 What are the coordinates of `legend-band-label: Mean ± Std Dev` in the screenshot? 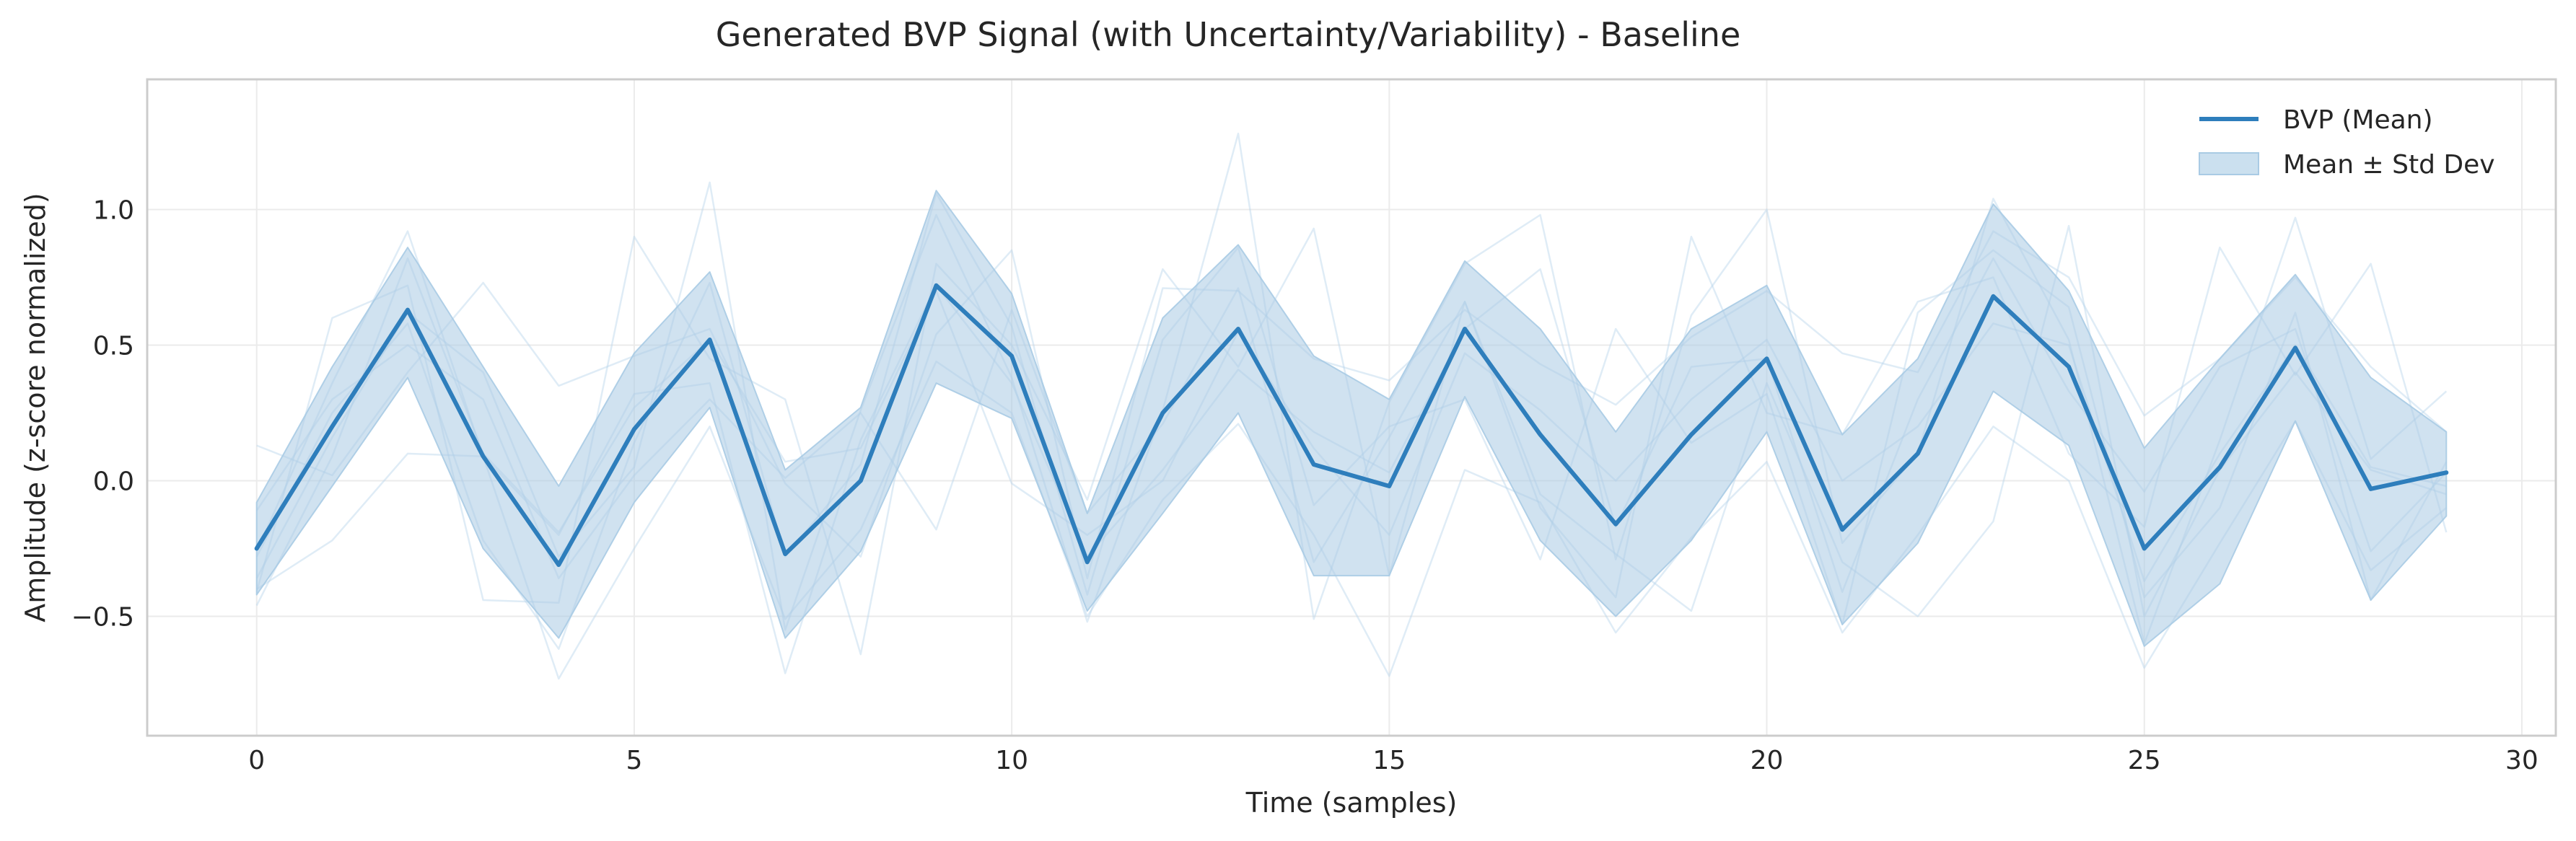 It's located at (2389, 165).